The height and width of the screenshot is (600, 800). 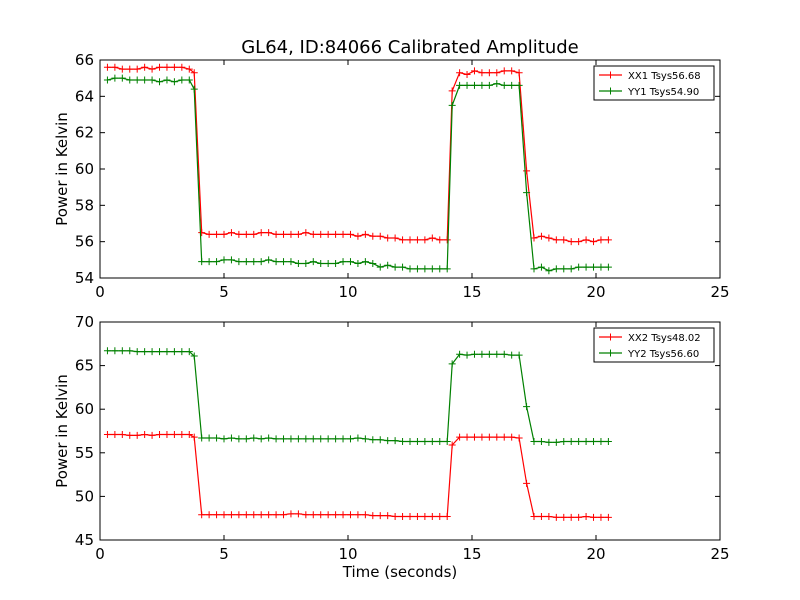 I want to click on y-tick-label: 50, so click(x=84, y=496).